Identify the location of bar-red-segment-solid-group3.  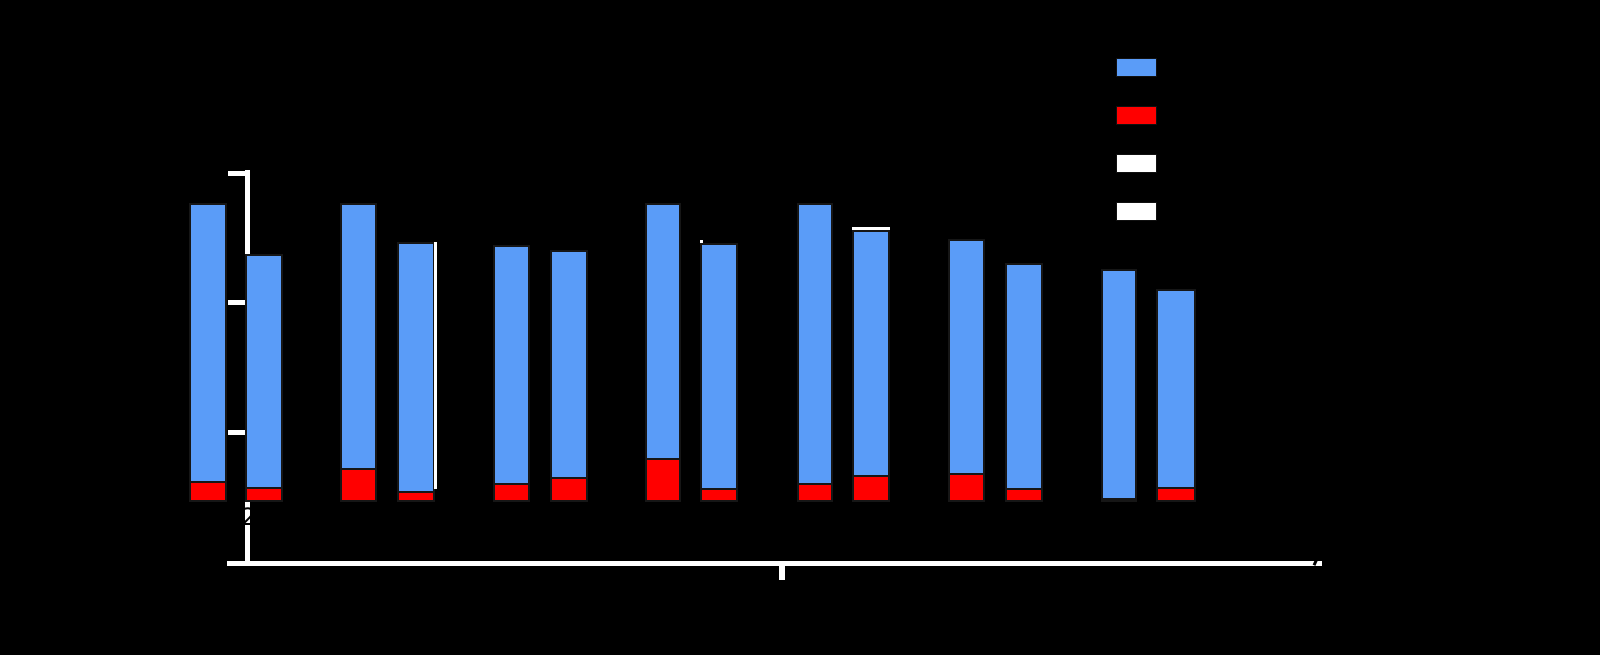
(511, 492).